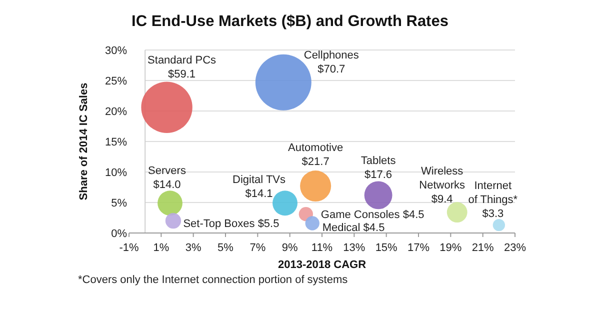  I want to click on y-tick-label: 5%, so click(119, 204).